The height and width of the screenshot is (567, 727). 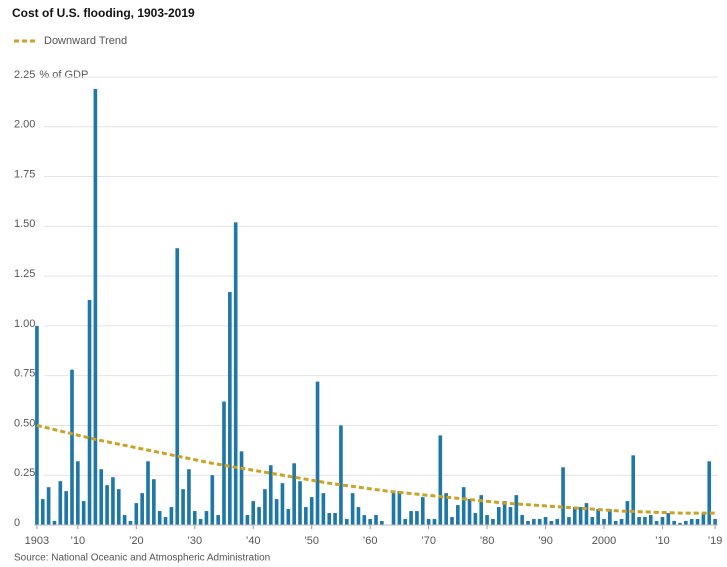 What do you see at coordinates (715, 541) in the screenshot?
I see `x-tick-label: ’19` at bounding box center [715, 541].